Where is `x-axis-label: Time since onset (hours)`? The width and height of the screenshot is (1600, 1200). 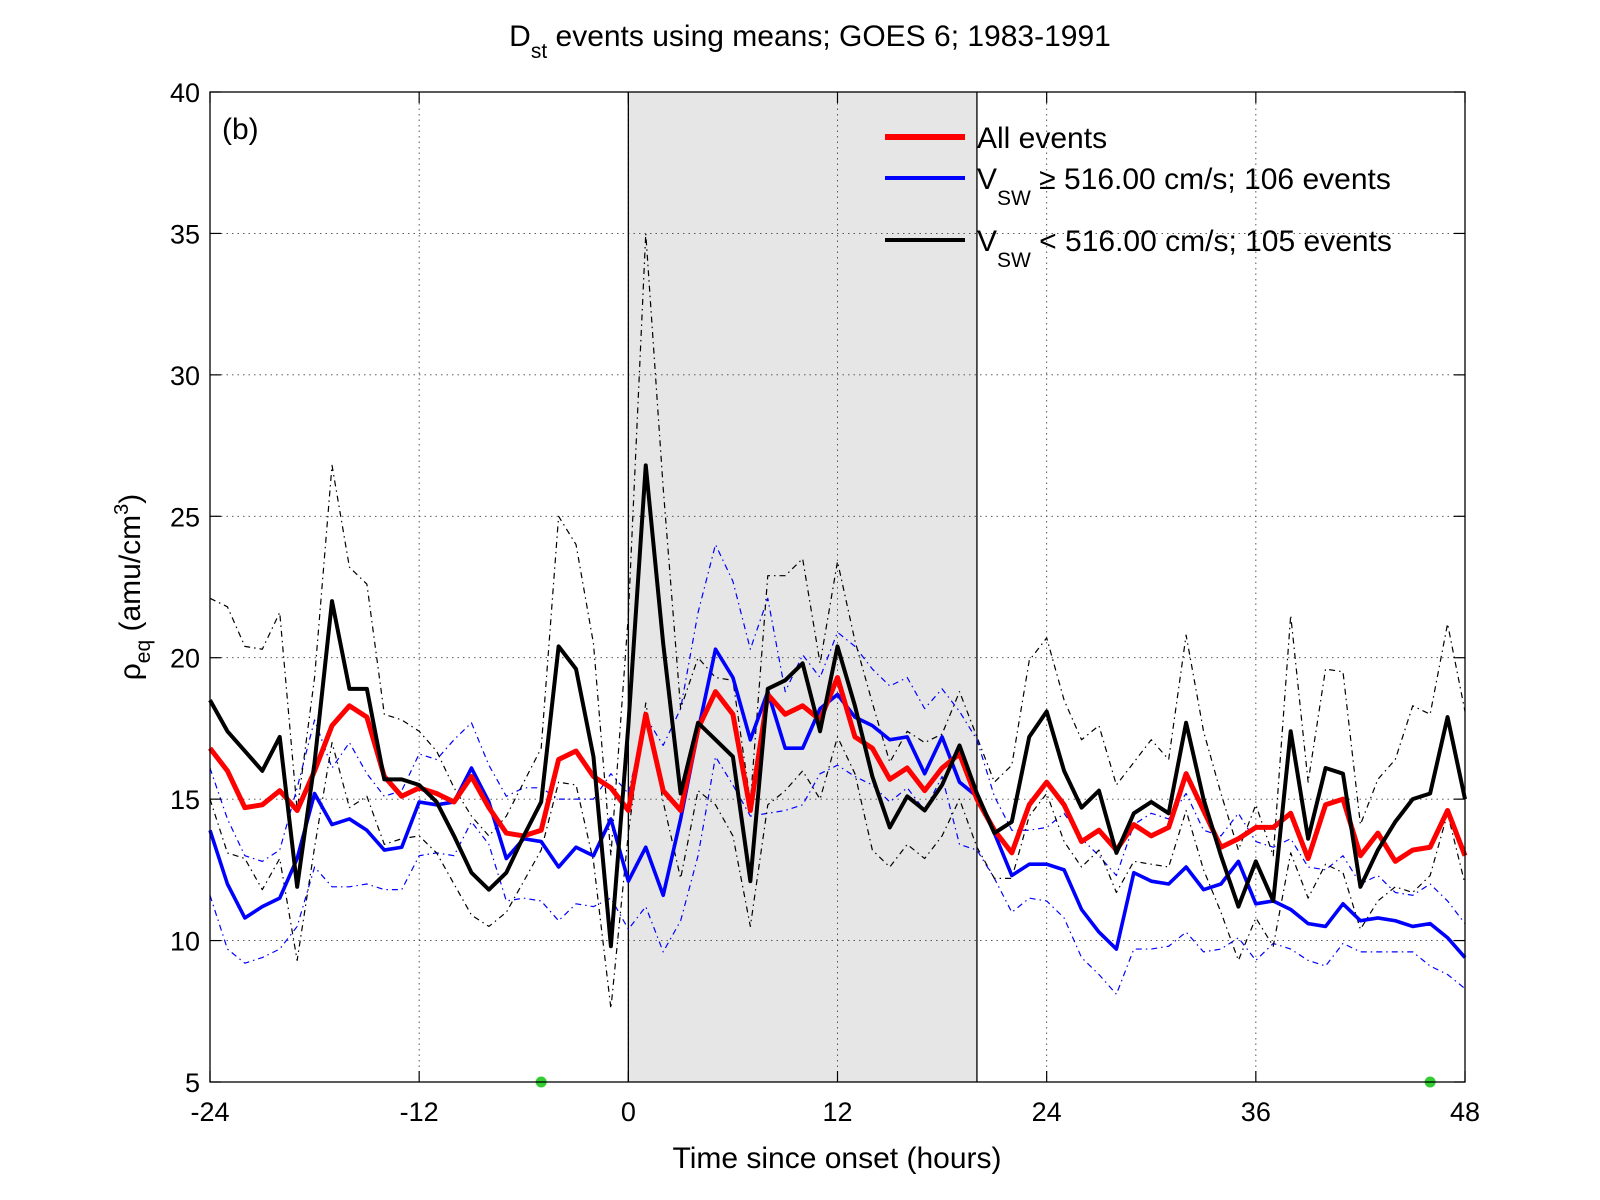
x-axis-label: Time since onset (hours) is located at coordinates (836, 1158).